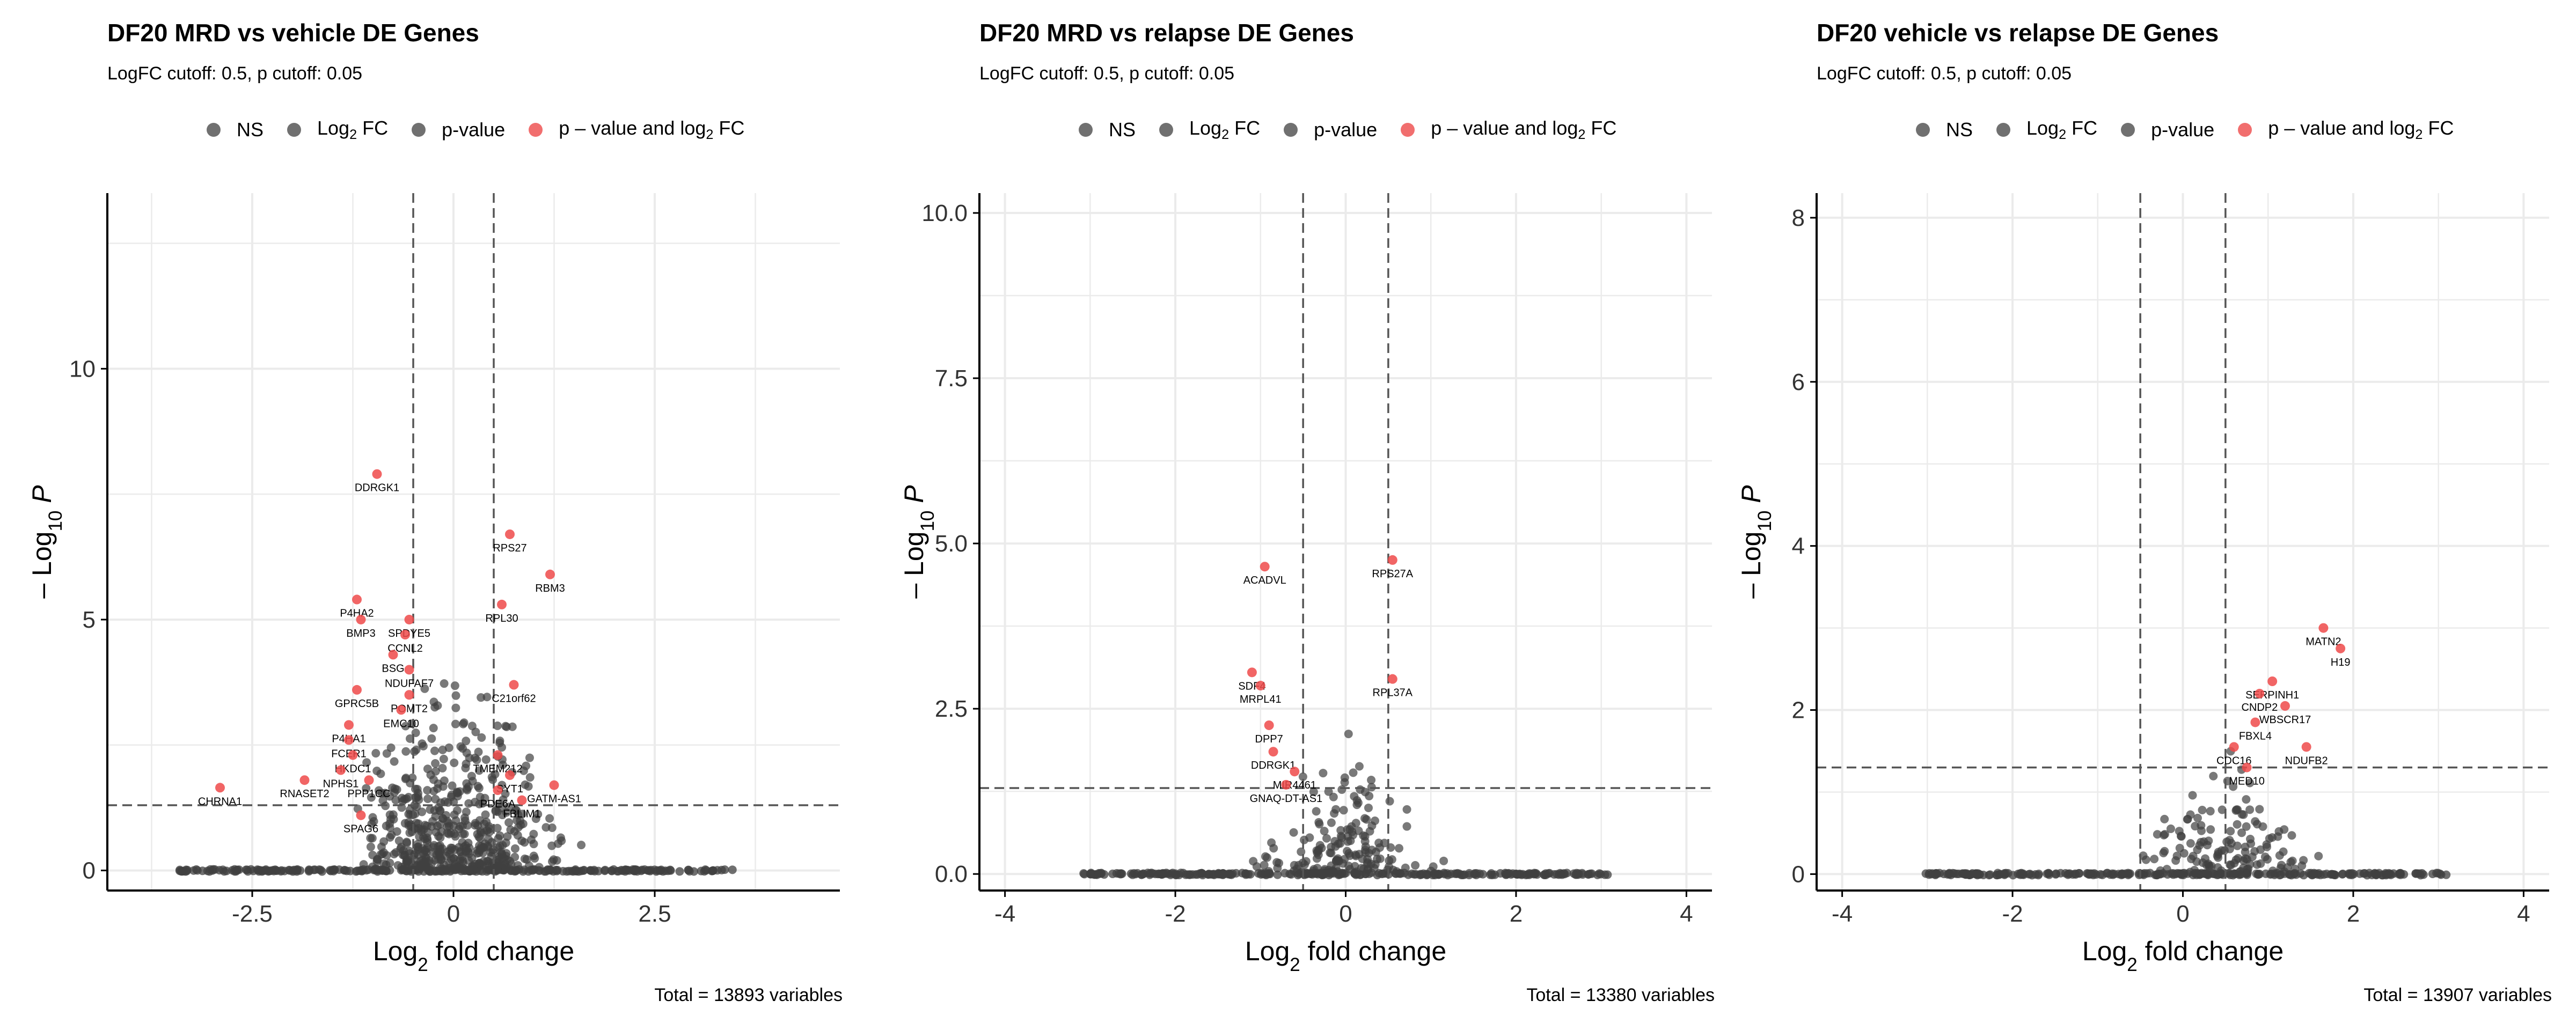 The height and width of the screenshot is (1030, 2576). I want to click on point-label: WBSCR17, so click(2285, 720).